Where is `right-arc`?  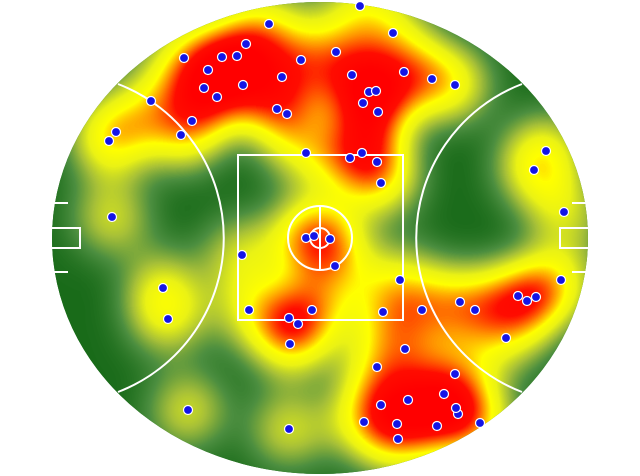 right-arc is located at coordinates (469, 238).